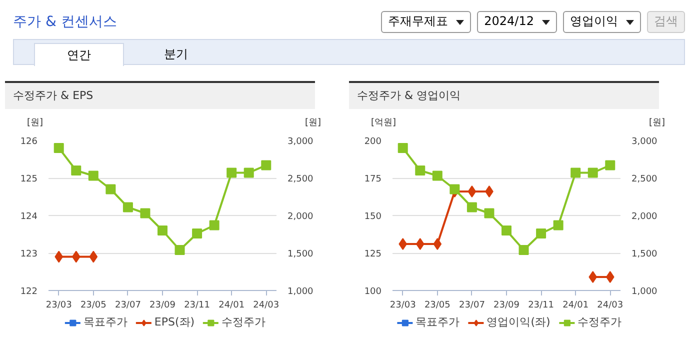 The width and height of the screenshot is (695, 349). Describe the element at coordinates (666, 22) in the screenshot. I see `text: 검색` at that location.